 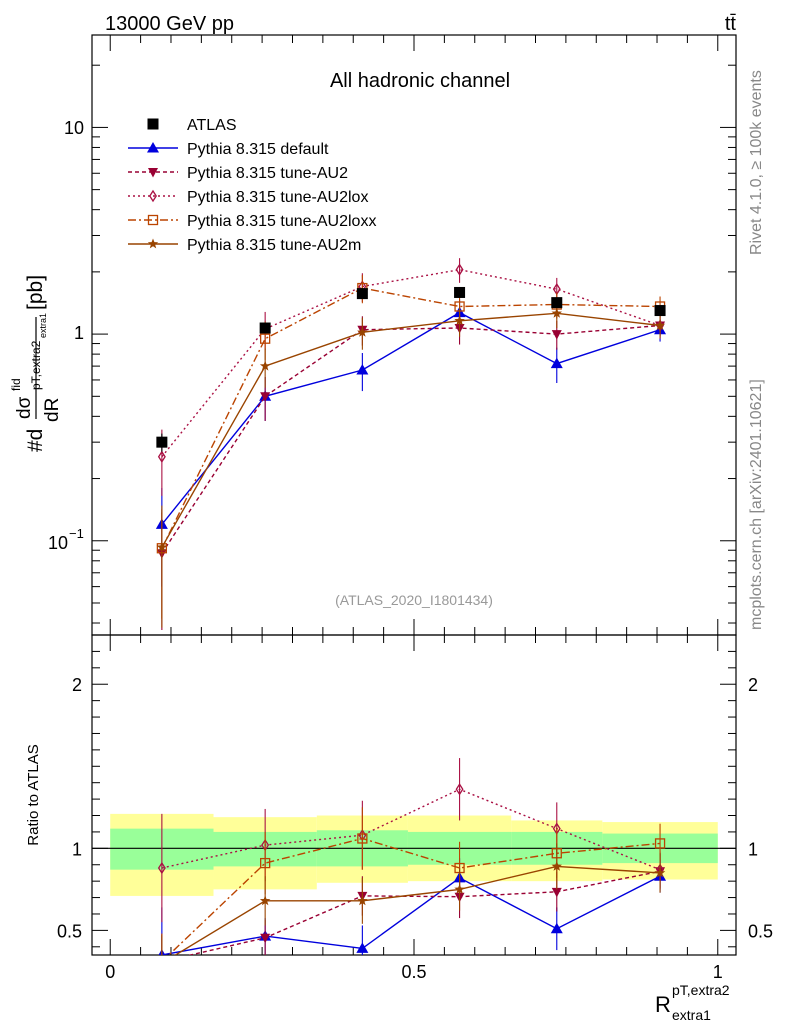 What do you see at coordinates (58, 543) in the screenshot?
I see `ytick-label-0.1: 10` at bounding box center [58, 543].